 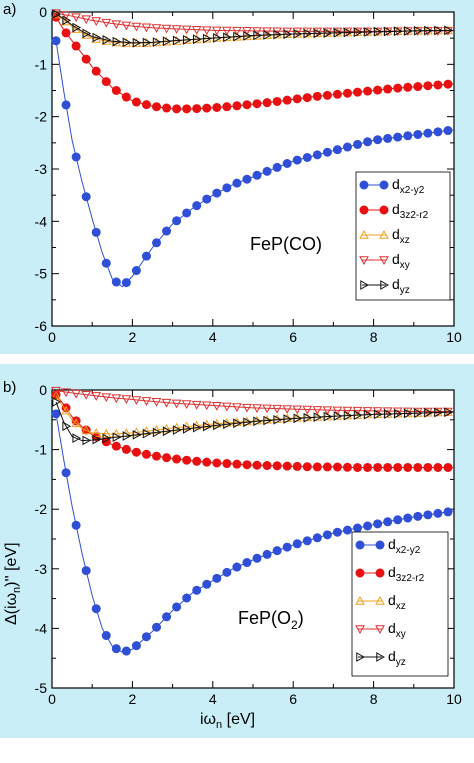 I want to click on x-tick-label: 4, so click(x=213, y=699).